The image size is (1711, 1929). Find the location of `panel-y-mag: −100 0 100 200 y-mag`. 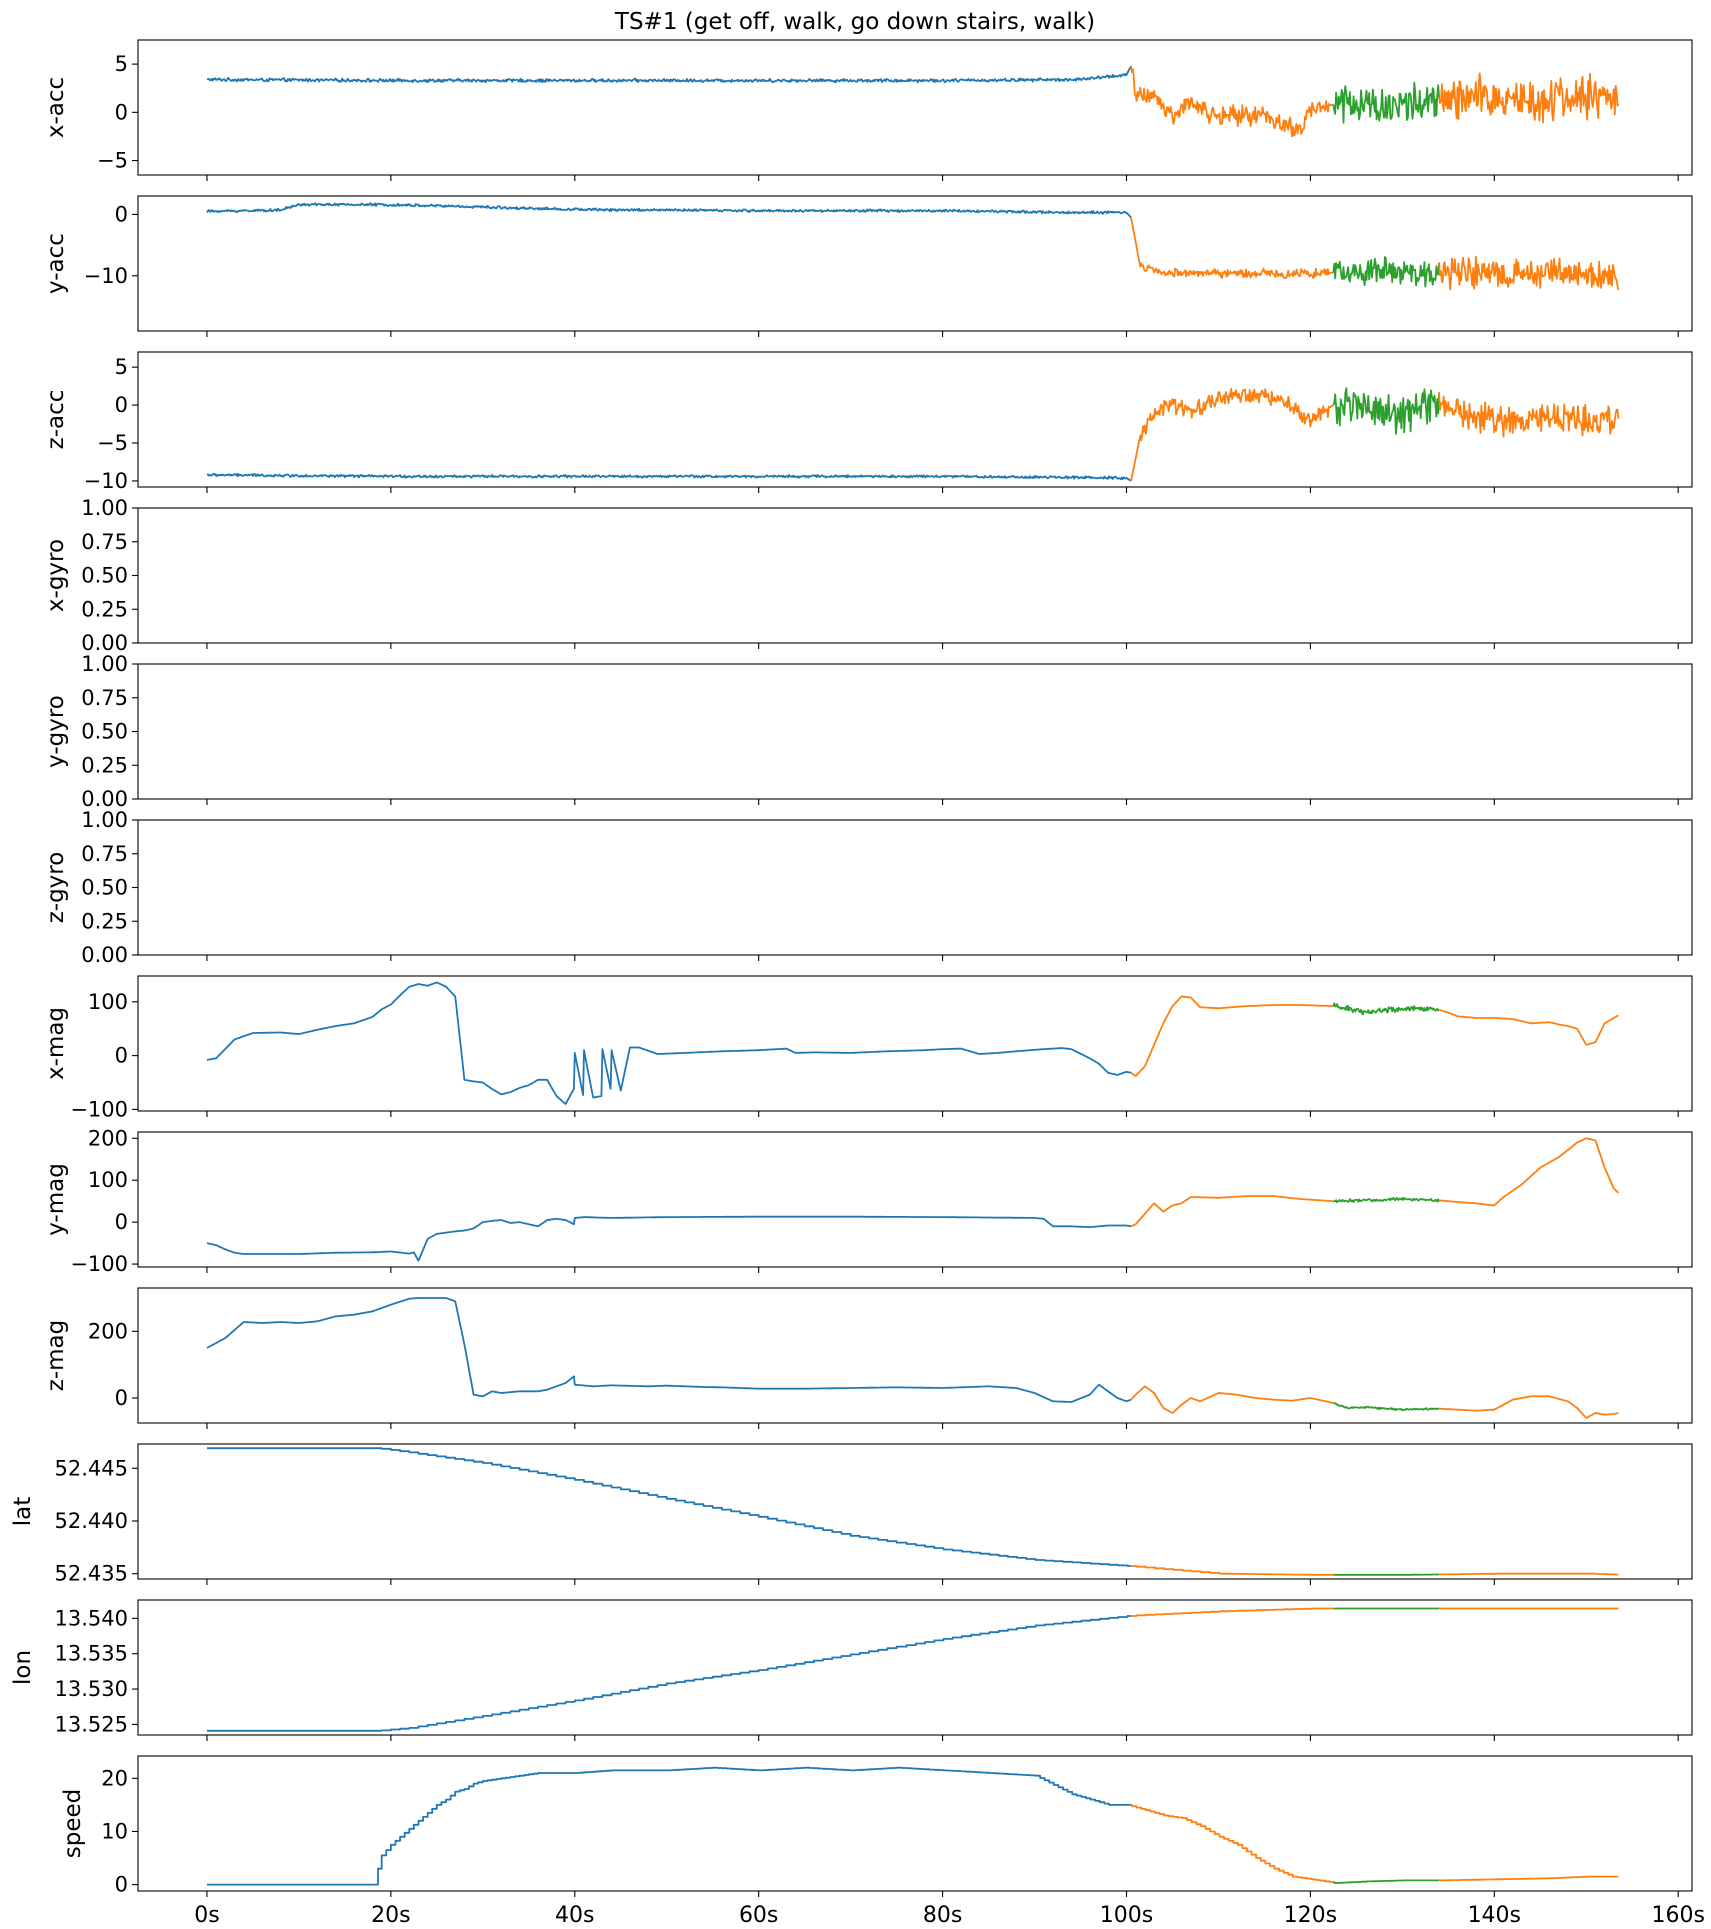

panel-y-mag: −100 0 100 200 y-mag is located at coordinates (868, 1201).